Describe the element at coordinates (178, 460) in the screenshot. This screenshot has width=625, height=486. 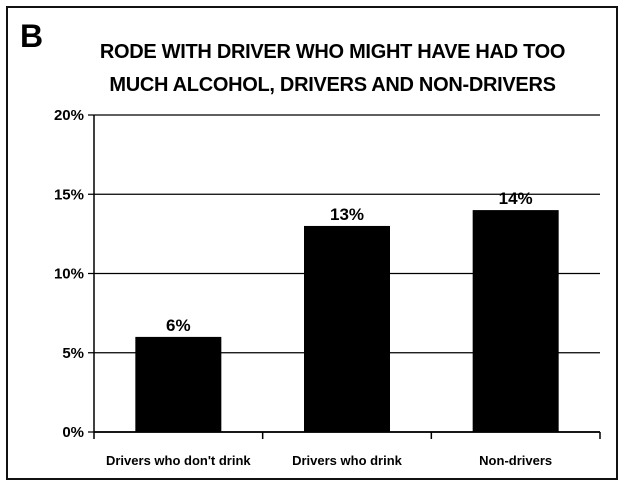
I see `x-tick-label: Drivers who don't drink` at that location.